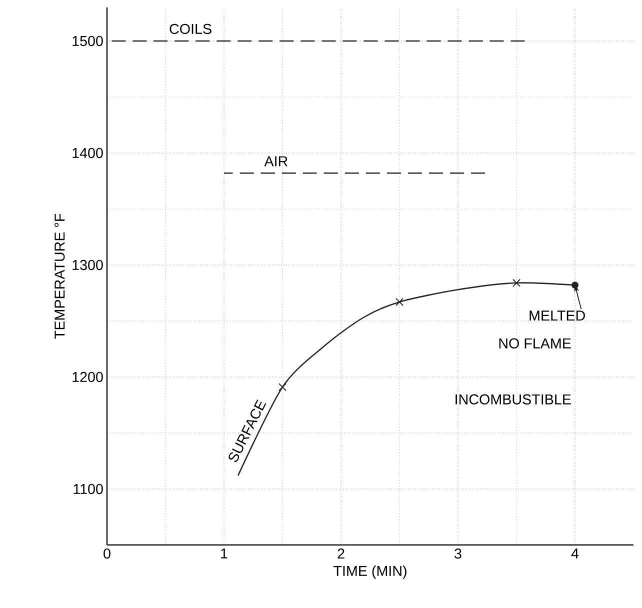 The image size is (642, 608). I want to click on x-tick-label: 2, so click(341, 553).